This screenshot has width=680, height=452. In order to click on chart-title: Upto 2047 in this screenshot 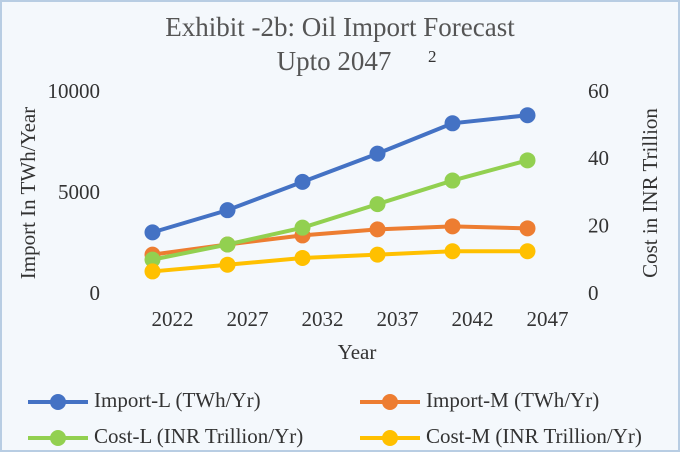, I will do `click(334, 61)`.